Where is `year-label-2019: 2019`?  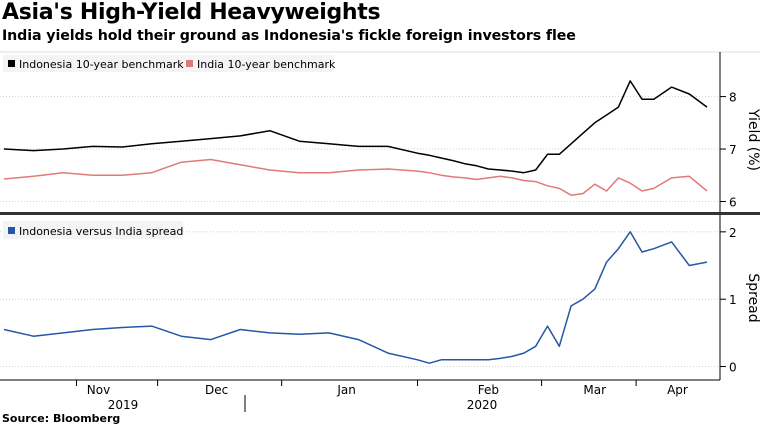 year-label-2019: 2019 is located at coordinates (123, 405).